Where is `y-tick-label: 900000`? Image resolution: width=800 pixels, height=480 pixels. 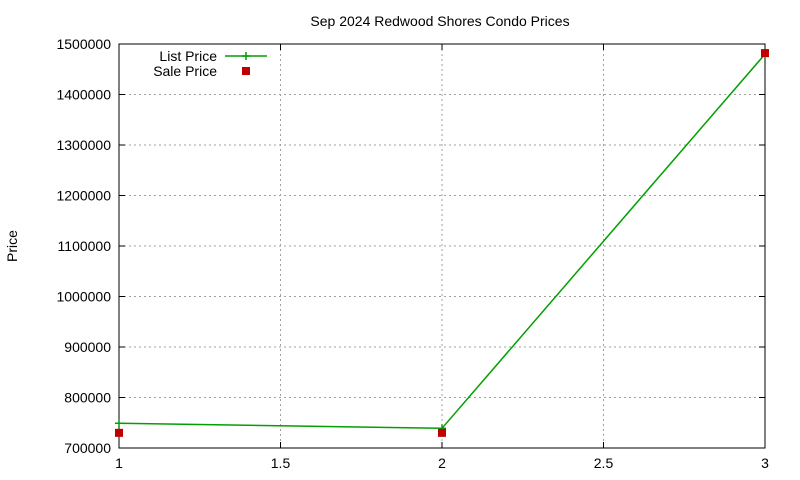
y-tick-label: 900000 is located at coordinates (87, 347).